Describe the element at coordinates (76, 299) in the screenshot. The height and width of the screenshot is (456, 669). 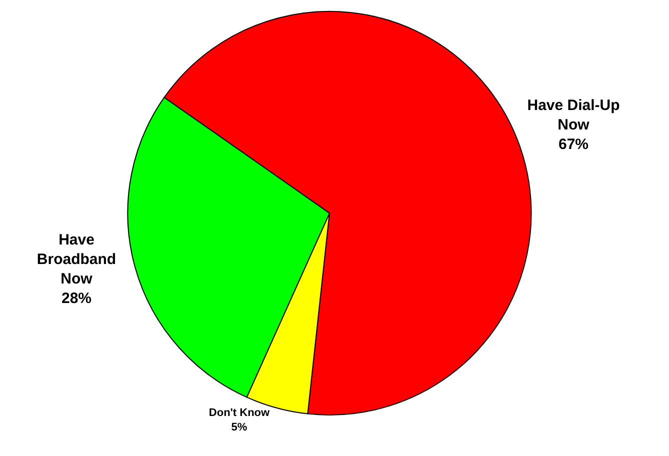
I see `data-label: 28%` at that location.